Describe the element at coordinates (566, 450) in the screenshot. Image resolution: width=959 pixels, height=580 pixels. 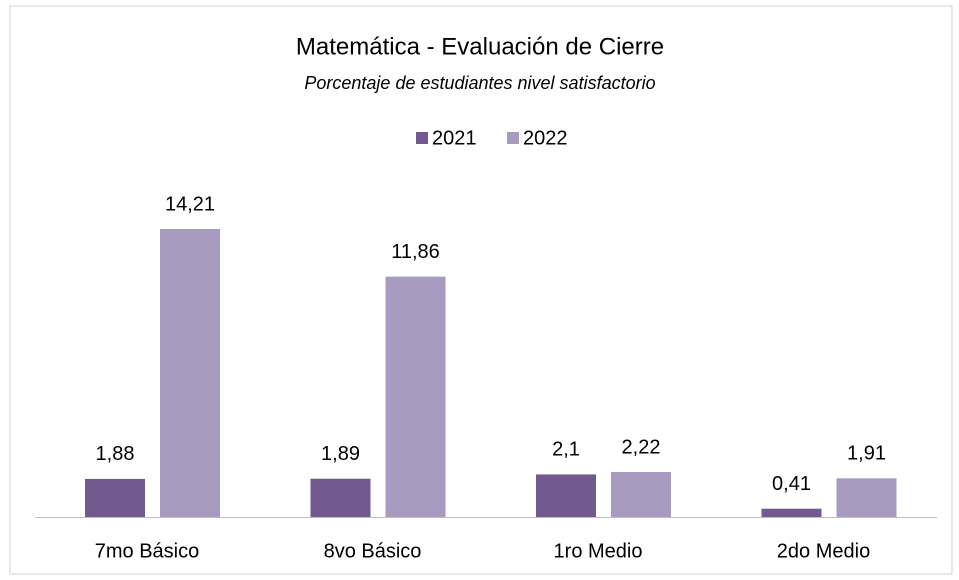
I see `data-label: 2,1` at that location.